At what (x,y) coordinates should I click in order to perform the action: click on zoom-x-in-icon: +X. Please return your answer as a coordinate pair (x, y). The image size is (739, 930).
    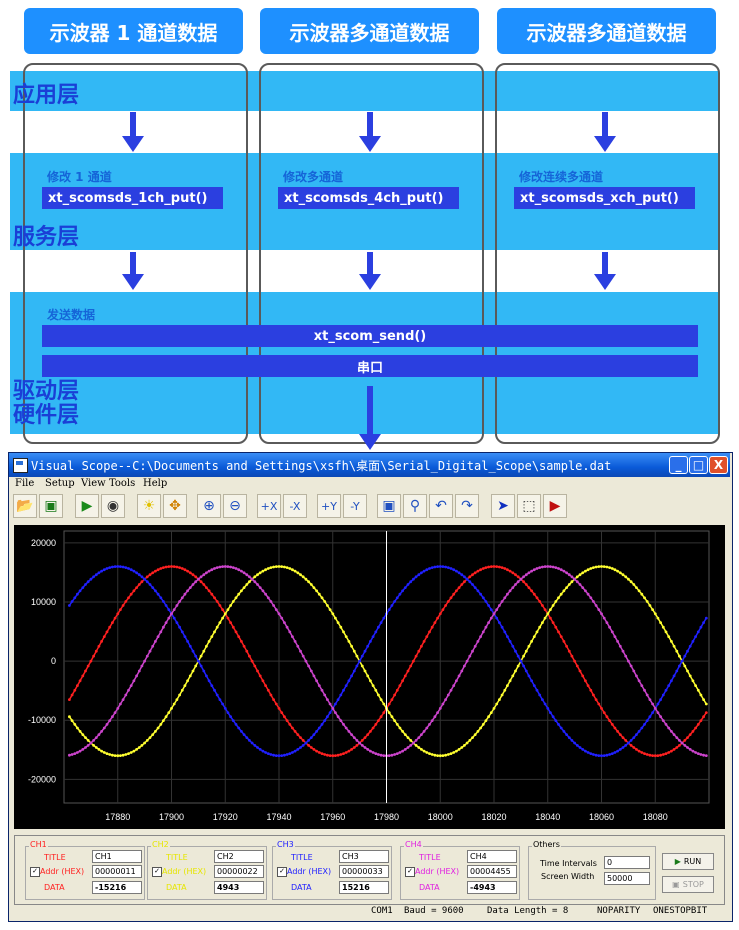
    Looking at the image, I should click on (269, 506).